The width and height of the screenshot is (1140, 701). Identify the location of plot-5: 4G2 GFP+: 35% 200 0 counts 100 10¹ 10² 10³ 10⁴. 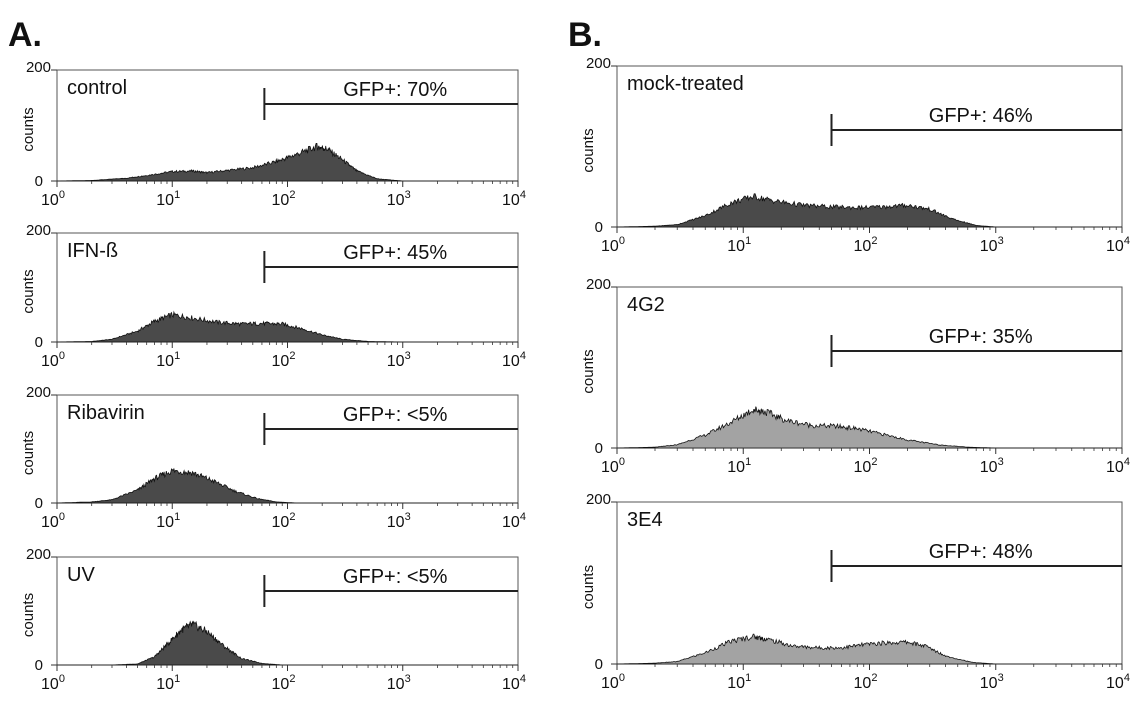
(855, 376).